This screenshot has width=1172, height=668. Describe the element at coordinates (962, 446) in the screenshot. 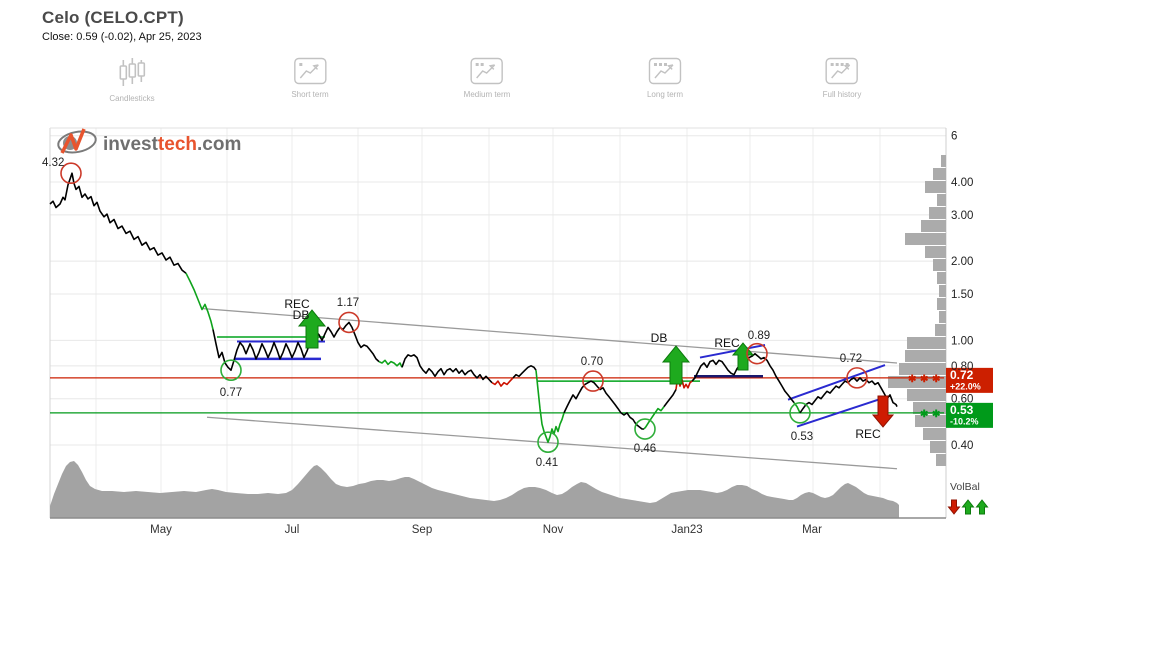

I see `y-axis-tick-label: 0.40` at that location.